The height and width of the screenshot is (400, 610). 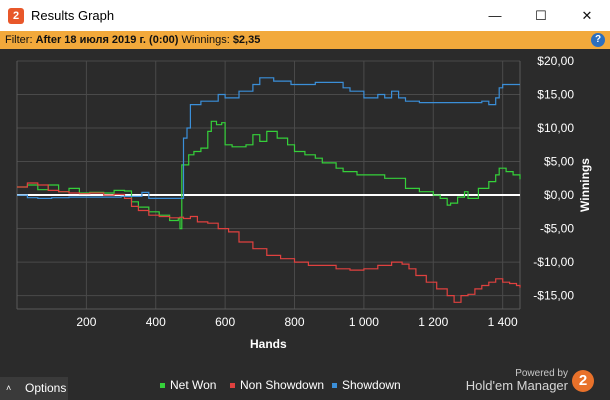 I want to click on x-tick-label: 1 400, so click(x=503, y=322).